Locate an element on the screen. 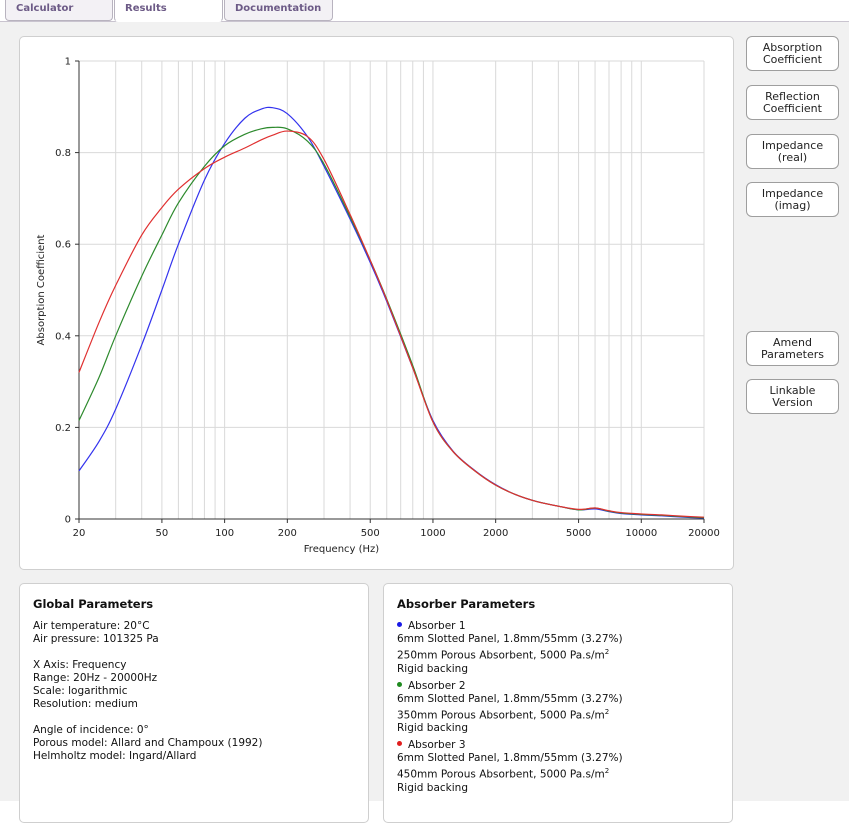  absorber-2-name: Absorber 2 is located at coordinates (437, 685).